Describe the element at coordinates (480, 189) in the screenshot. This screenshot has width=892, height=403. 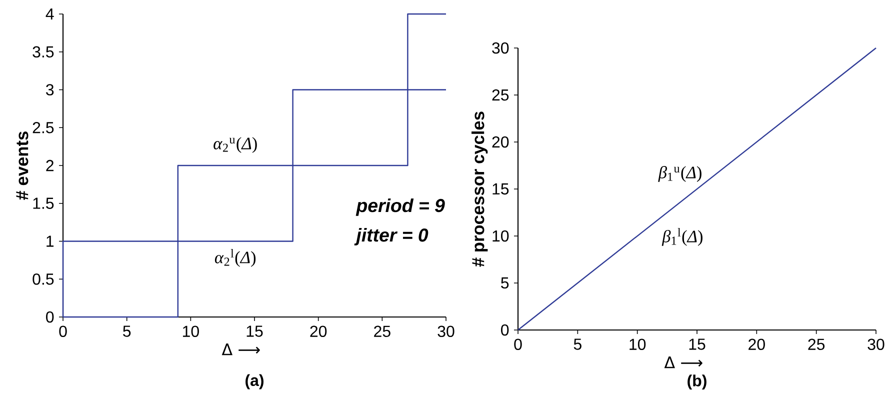
I see `y-axis-title: # processor cycles` at that location.